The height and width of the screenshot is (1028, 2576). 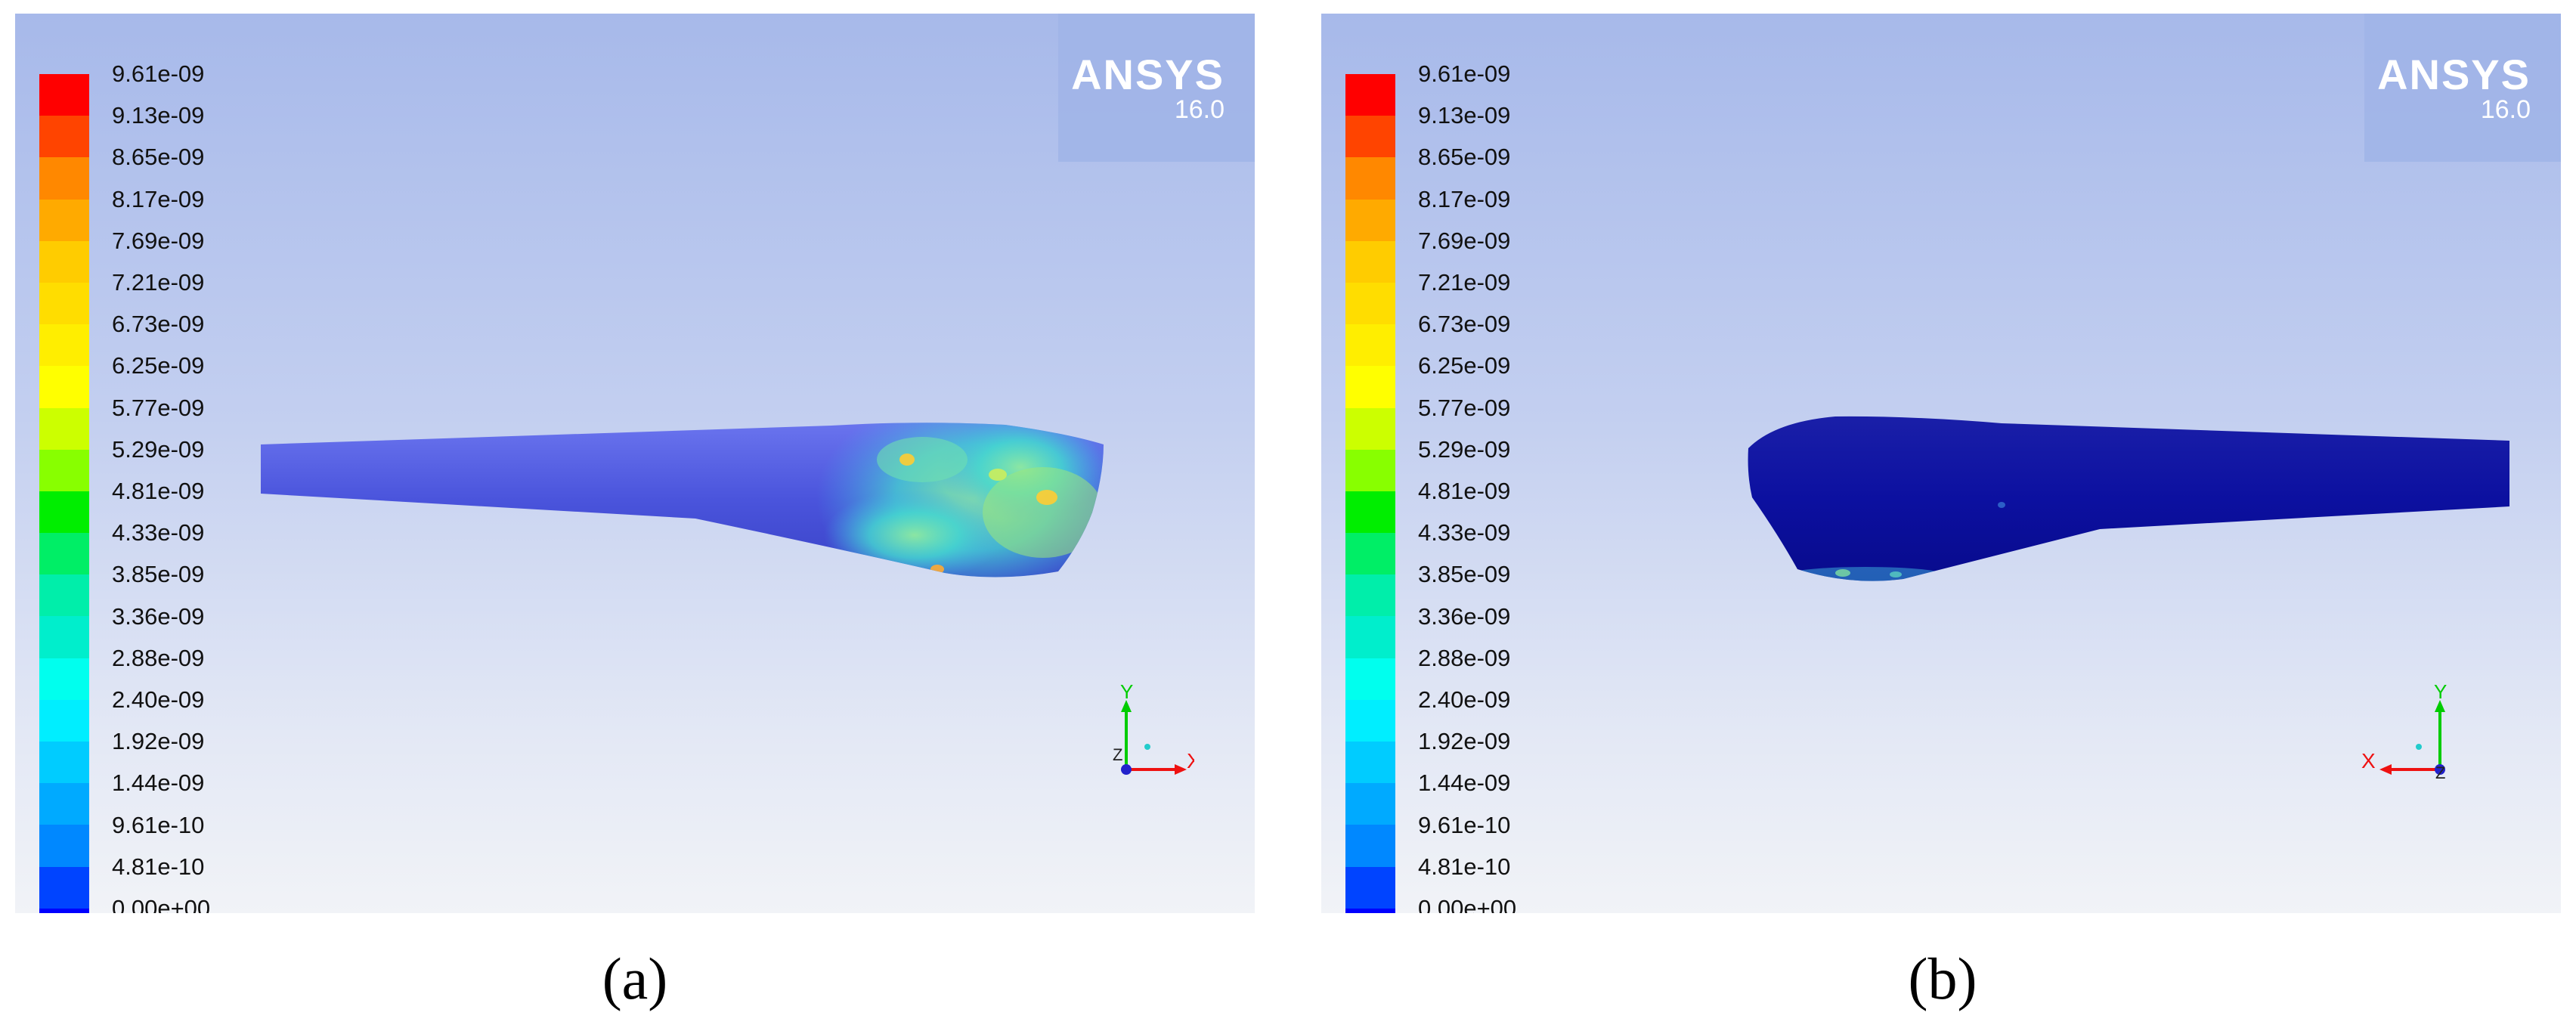 I want to click on watermark-name: ANSYS, so click(x=2454, y=74).